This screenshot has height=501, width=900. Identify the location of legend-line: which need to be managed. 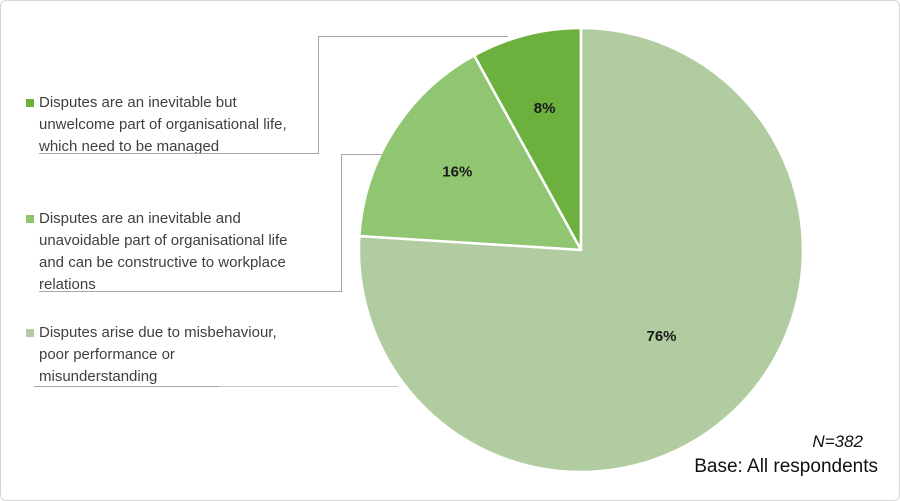
(129, 146).